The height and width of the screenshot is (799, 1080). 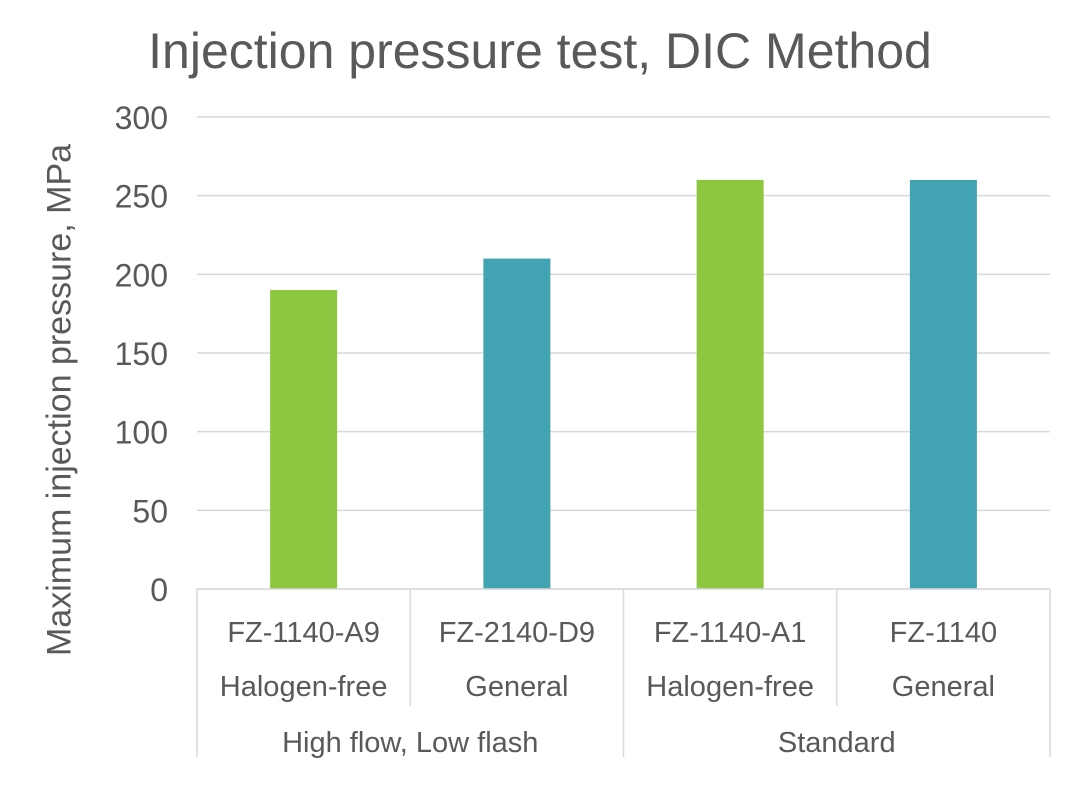 I want to click on x-group-label: Standard, so click(x=837, y=743).